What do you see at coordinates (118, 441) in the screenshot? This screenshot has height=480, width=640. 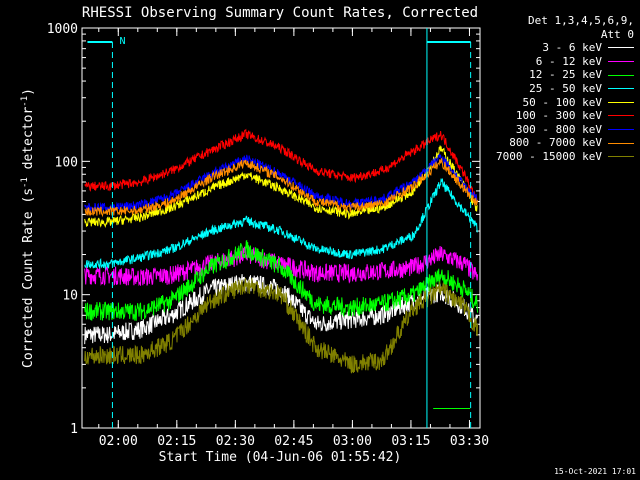 I see `x-tick-label: 02:00` at bounding box center [118, 441].